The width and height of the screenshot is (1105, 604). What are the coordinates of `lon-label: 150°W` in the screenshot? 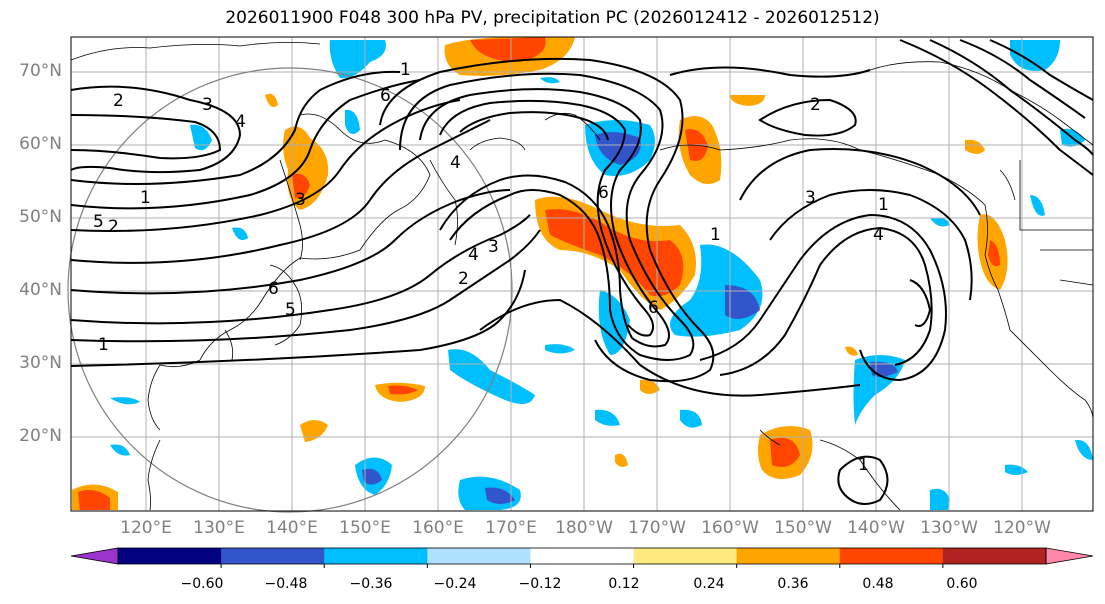 It's located at (803, 528).